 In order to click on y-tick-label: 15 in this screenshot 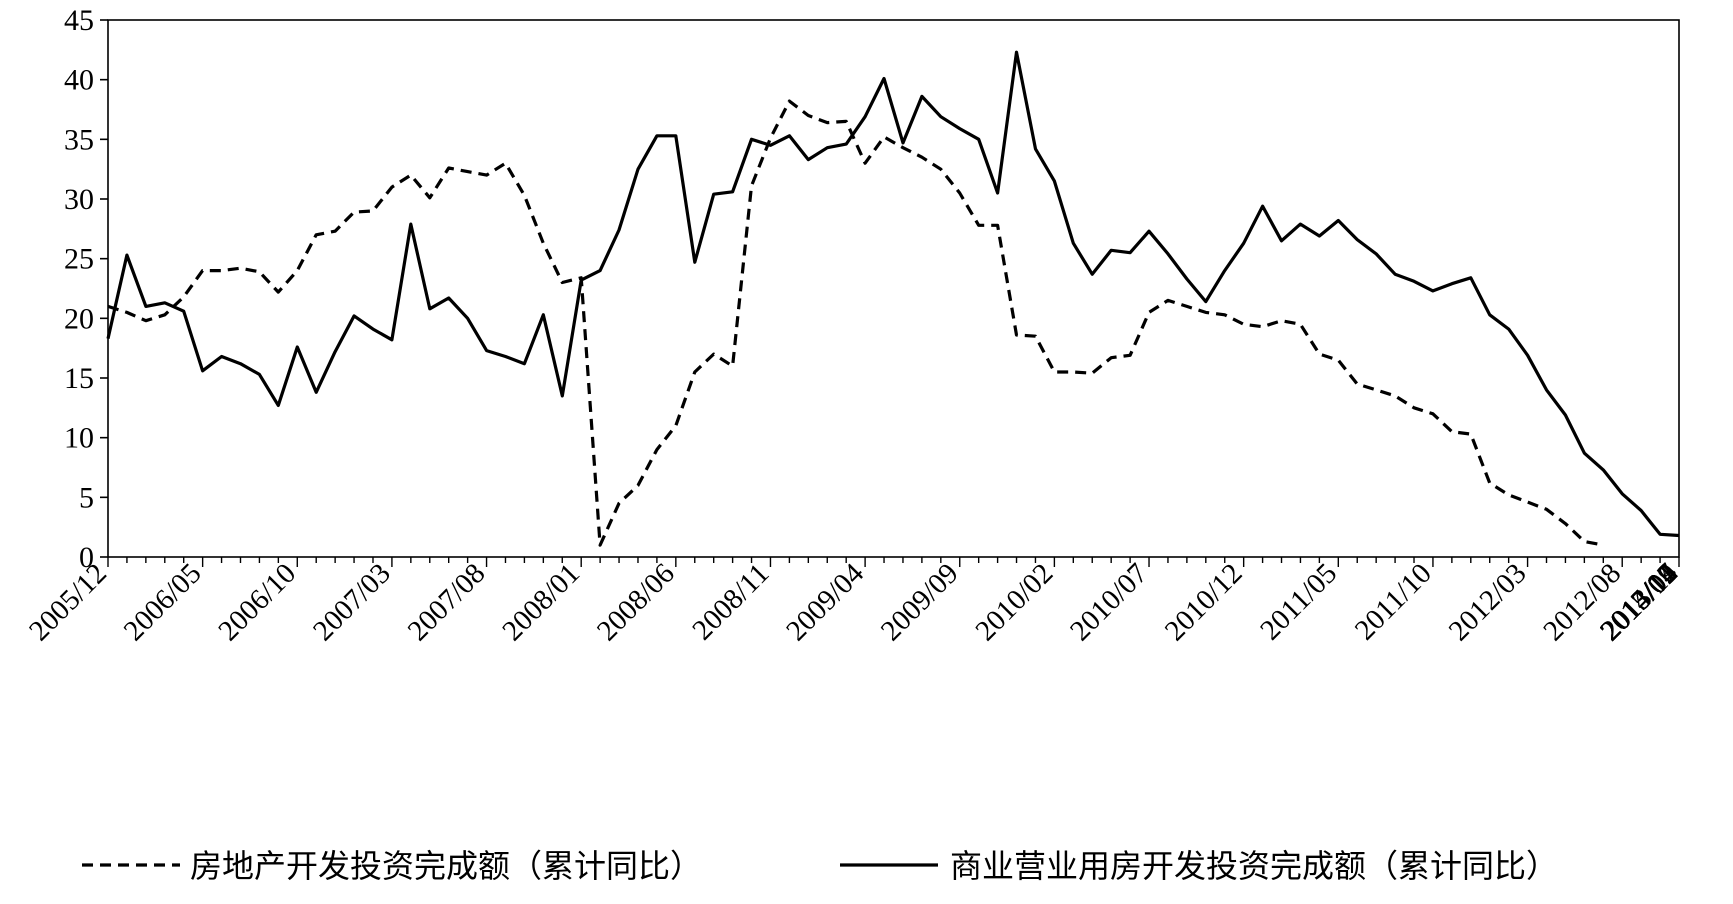, I will do `click(79, 378)`.